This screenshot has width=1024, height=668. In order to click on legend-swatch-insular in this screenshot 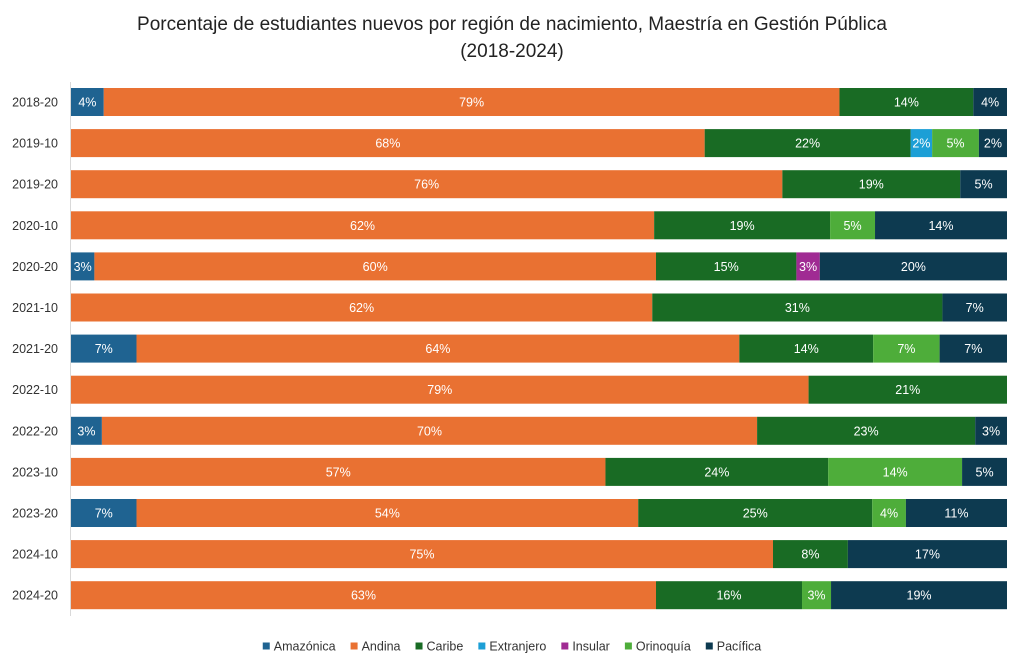, I will do `click(565, 646)`.